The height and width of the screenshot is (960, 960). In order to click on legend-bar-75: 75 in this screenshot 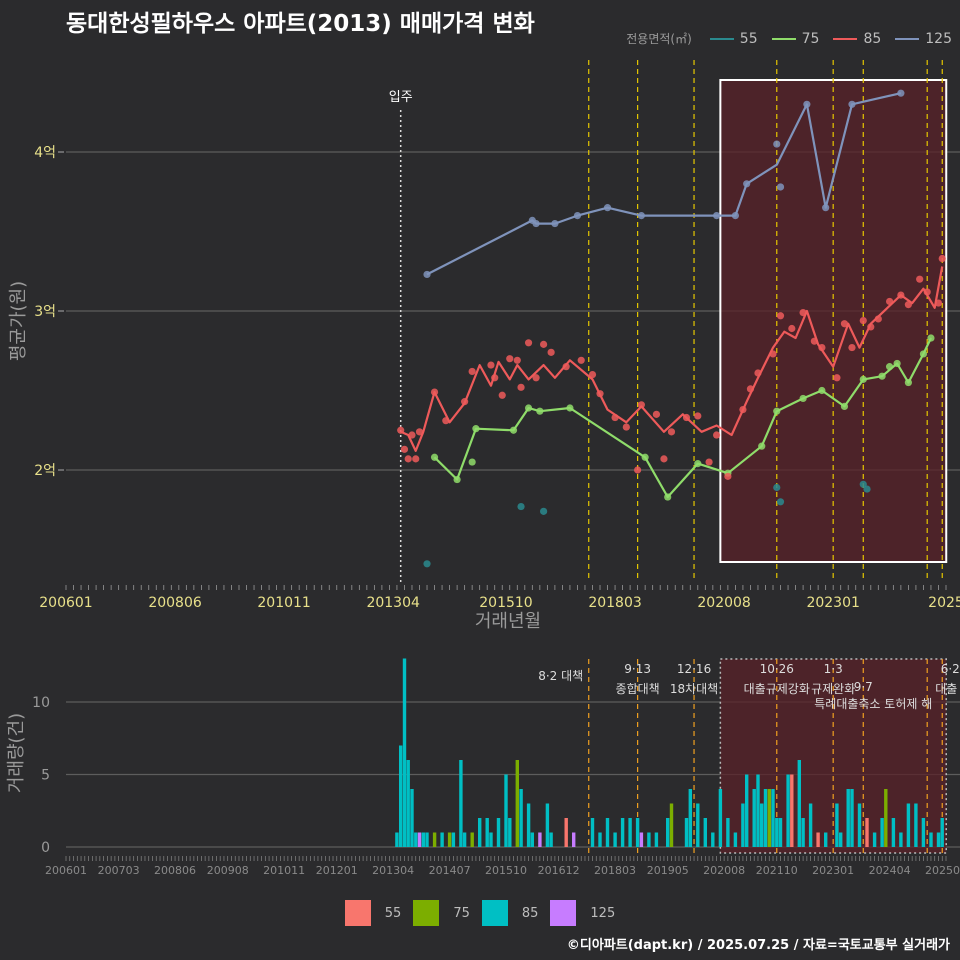, I will do `click(441, 913)`.